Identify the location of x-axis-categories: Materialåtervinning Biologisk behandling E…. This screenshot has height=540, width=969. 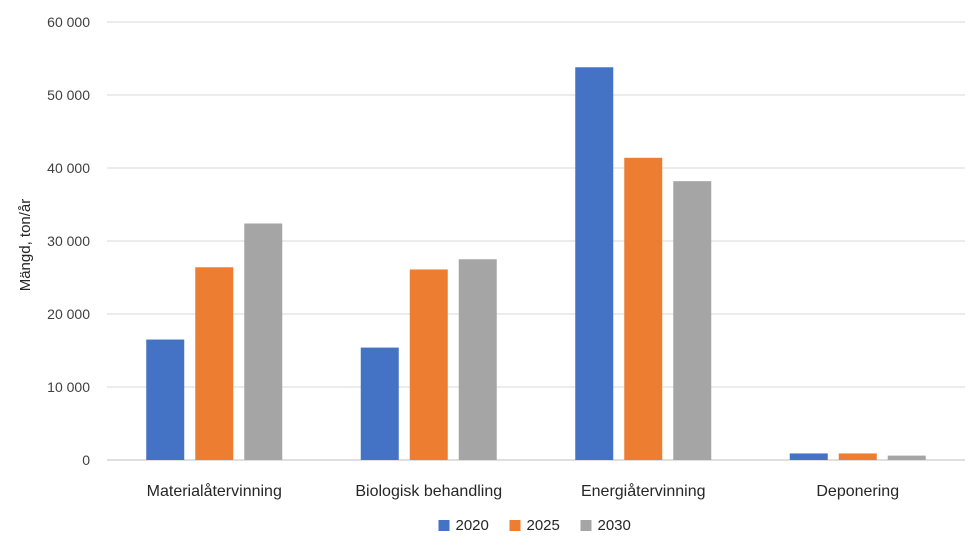
(523, 491).